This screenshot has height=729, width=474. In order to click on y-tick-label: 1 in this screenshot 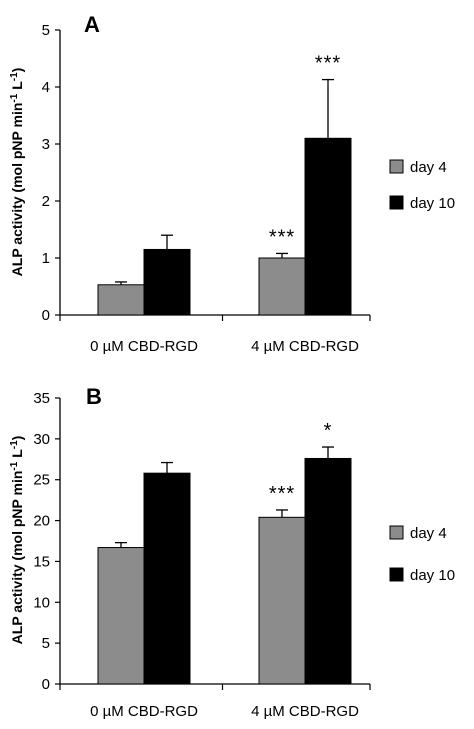, I will do `click(46, 258)`.